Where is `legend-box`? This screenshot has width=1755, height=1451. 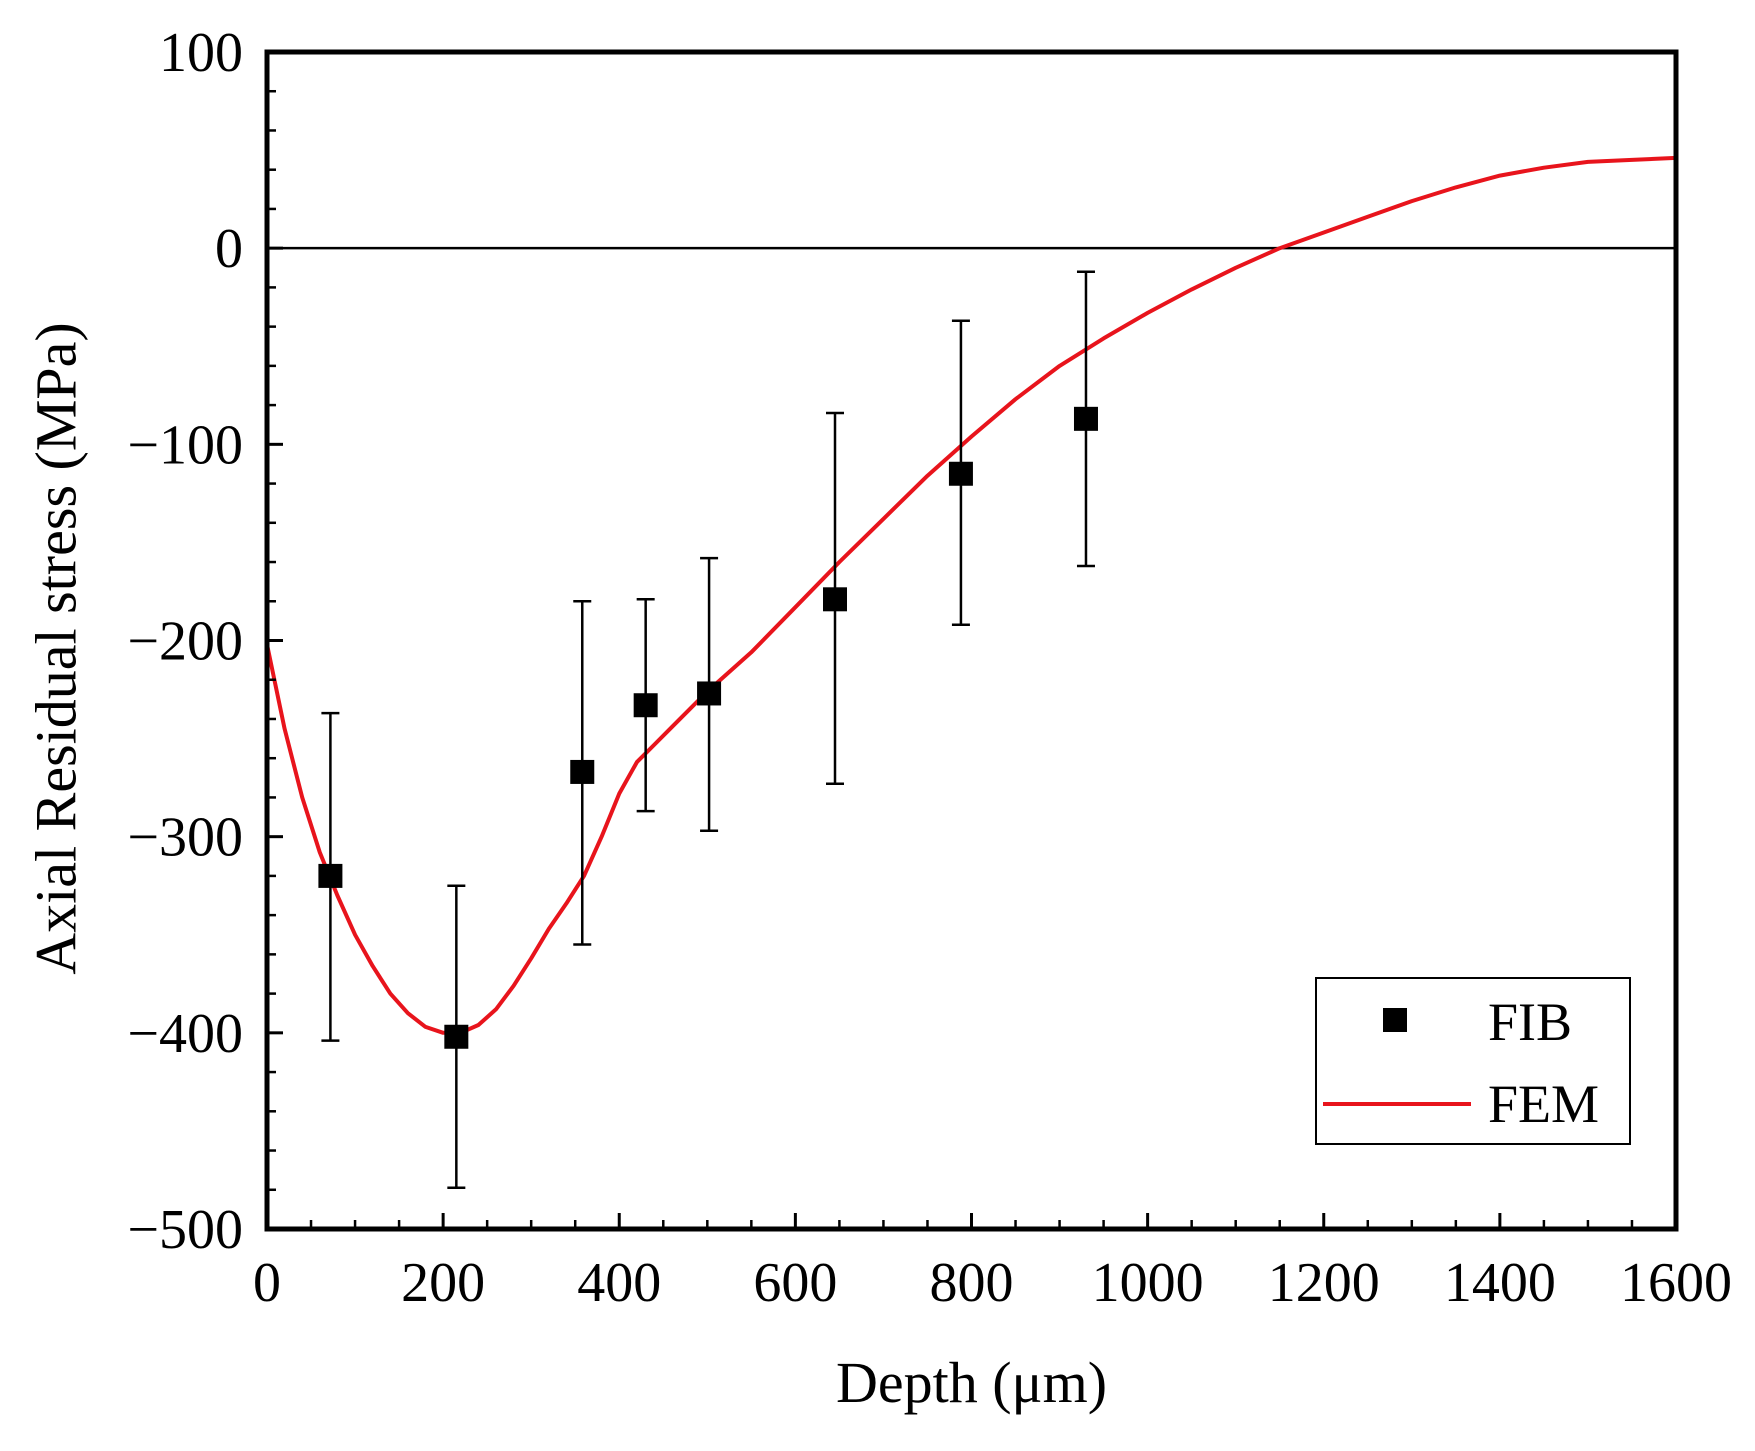
legend-box is located at coordinates (1473, 1061).